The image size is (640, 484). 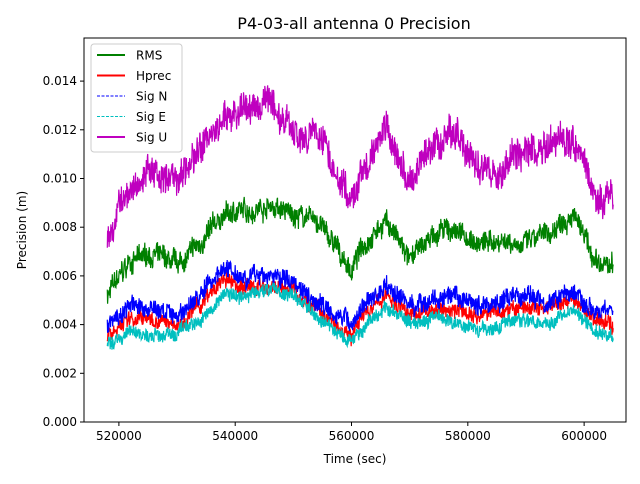 I want to click on x-tick-label: 600000, so click(x=584, y=436).